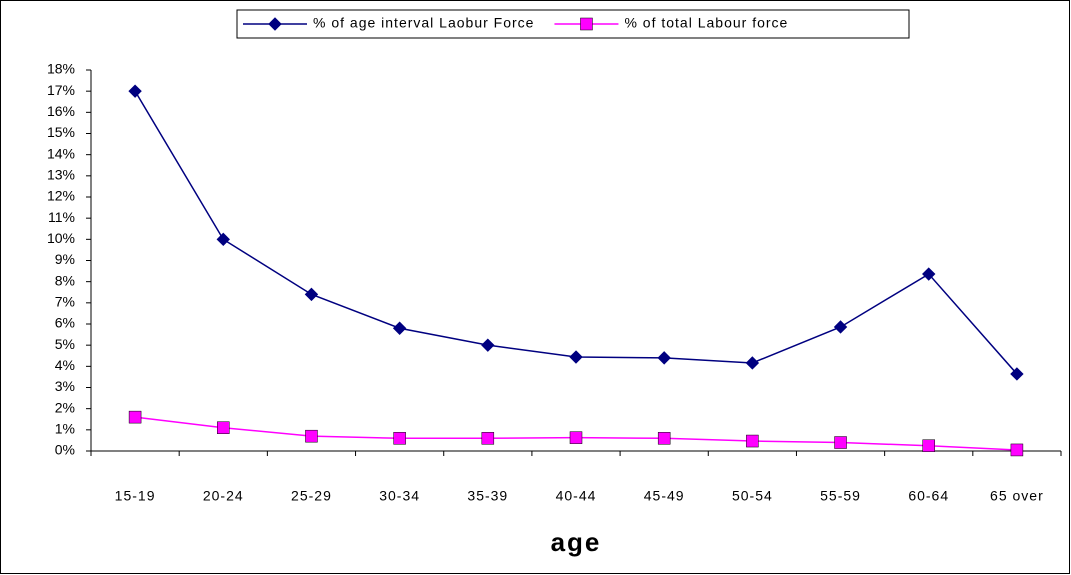 This screenshot has width=1071, height=575. I want to click on y-tick-label: 12%, so click(61, 196).